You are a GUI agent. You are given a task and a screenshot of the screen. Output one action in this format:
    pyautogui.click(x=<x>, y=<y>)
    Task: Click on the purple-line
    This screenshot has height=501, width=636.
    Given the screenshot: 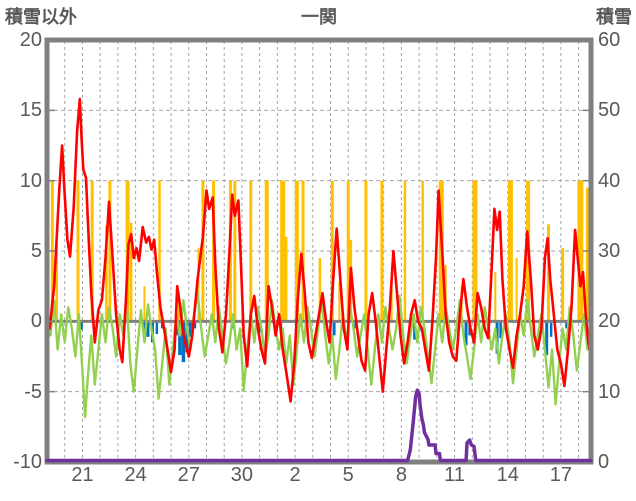 What is the action you would take?
    pyautogui.click(x=319, y=425)
    